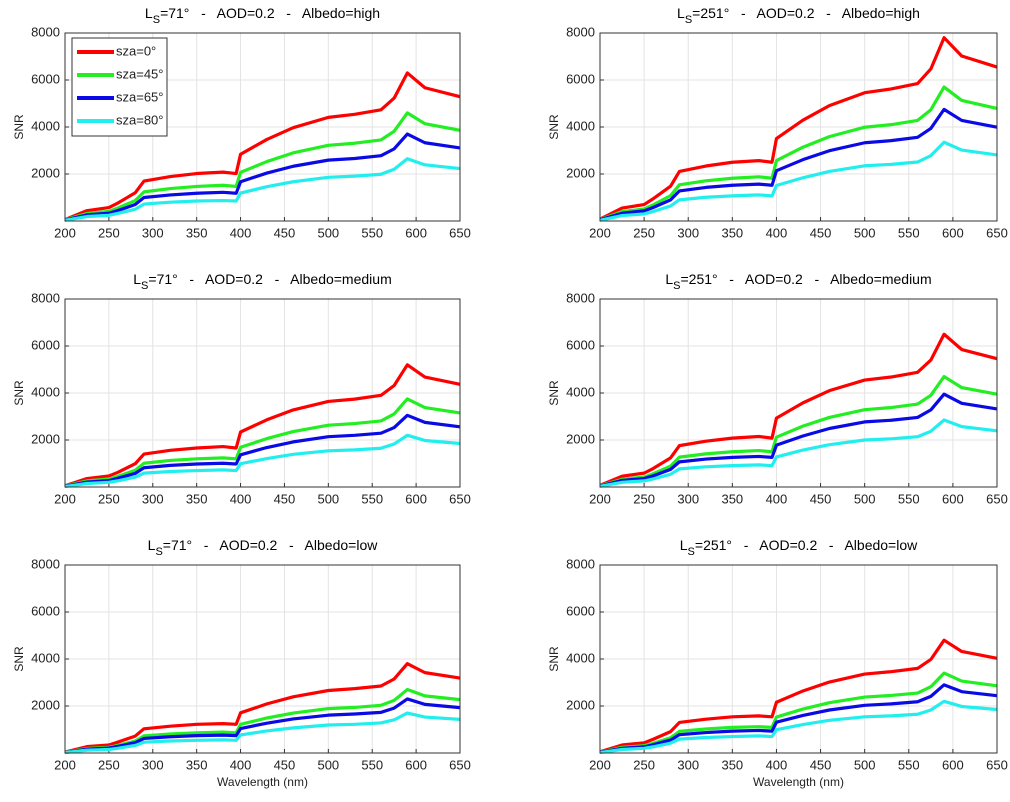 This screenshot has height=802, width=1010. I want to click on title-text: =71° - AOD=0.2 - Albedo=medium, so click(269, 279).